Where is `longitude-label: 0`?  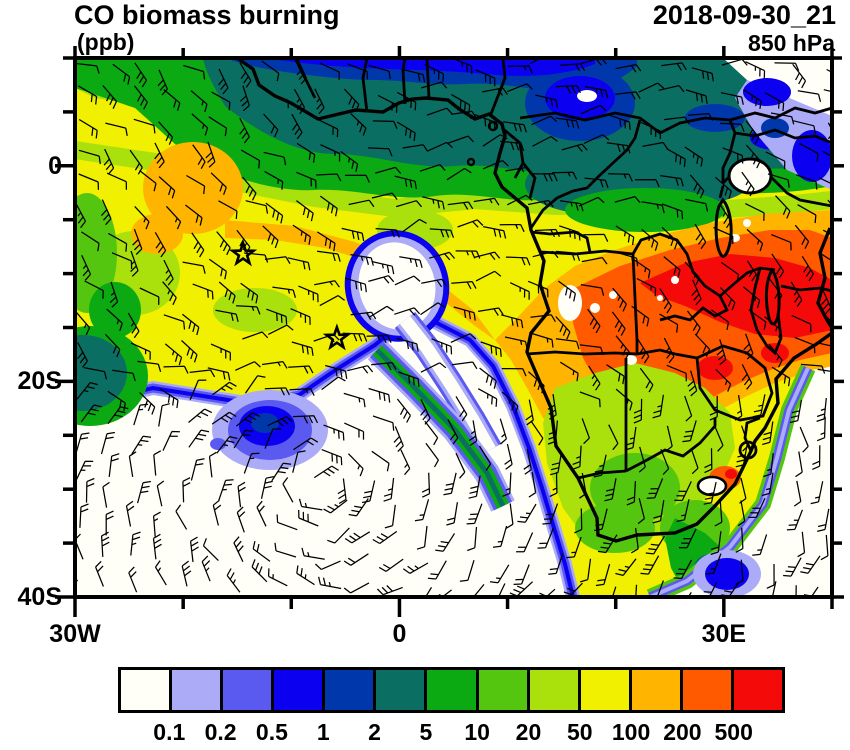
longitude-label: 0 is located at coordinates (399, 634).